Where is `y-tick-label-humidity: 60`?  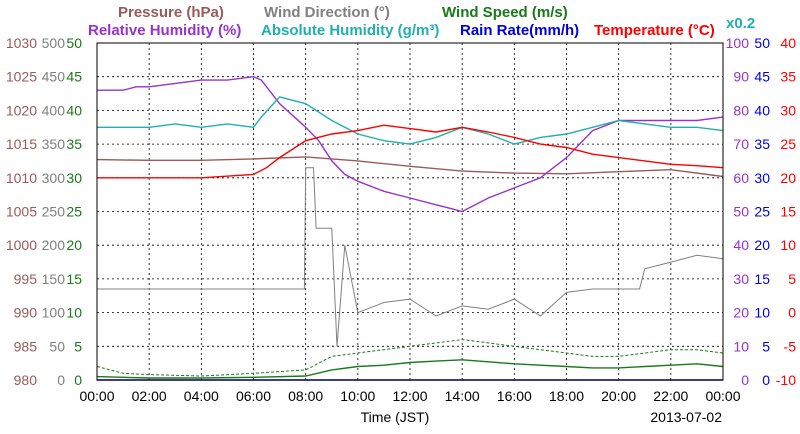 y-tick-label-humidity: 60 is located at coordinates (741, 178).